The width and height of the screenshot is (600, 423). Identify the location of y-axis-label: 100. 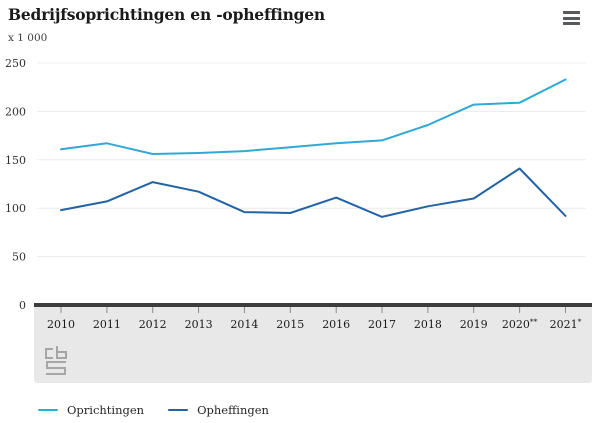
(15, 208).